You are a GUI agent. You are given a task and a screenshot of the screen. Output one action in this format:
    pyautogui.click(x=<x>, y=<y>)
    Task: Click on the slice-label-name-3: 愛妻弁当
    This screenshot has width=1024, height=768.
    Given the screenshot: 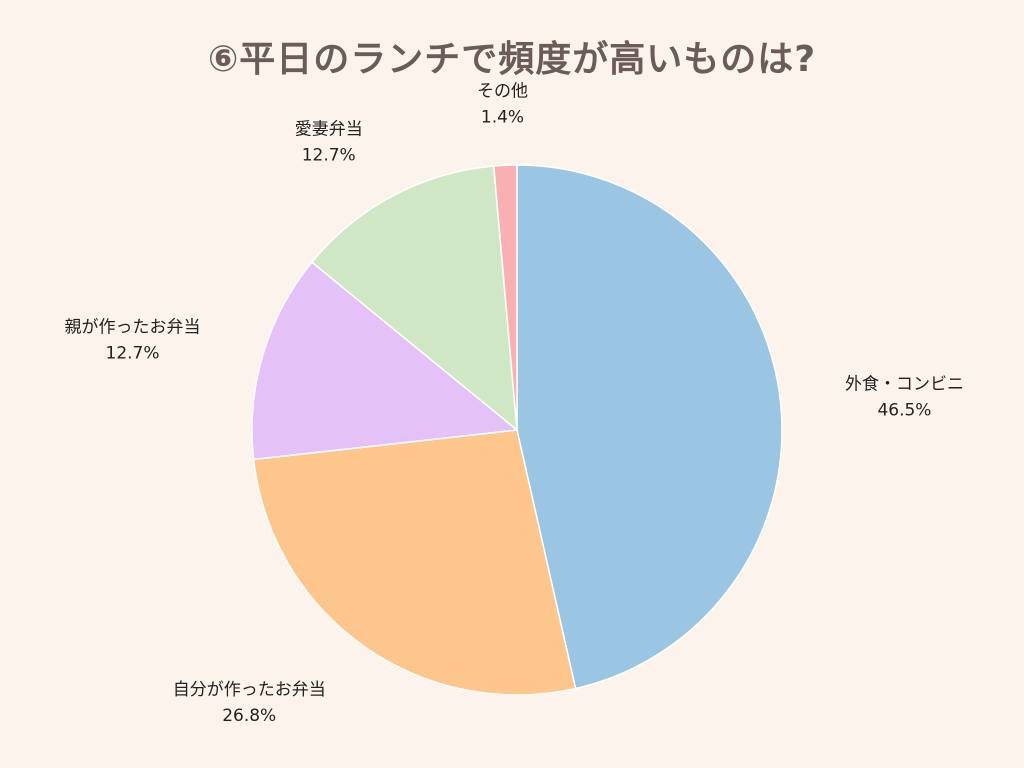 What is the action you would take?
    pyautogui.click(x=329, y=129)
    